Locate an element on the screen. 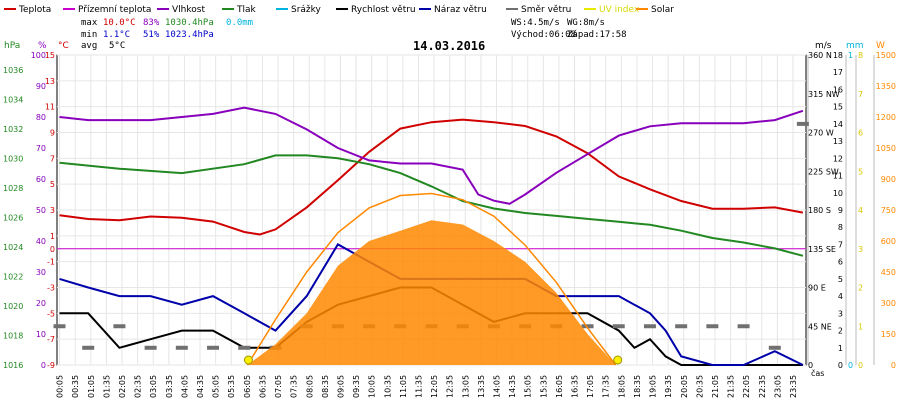  stats-max-label: max is located at coordinates (89, 23).